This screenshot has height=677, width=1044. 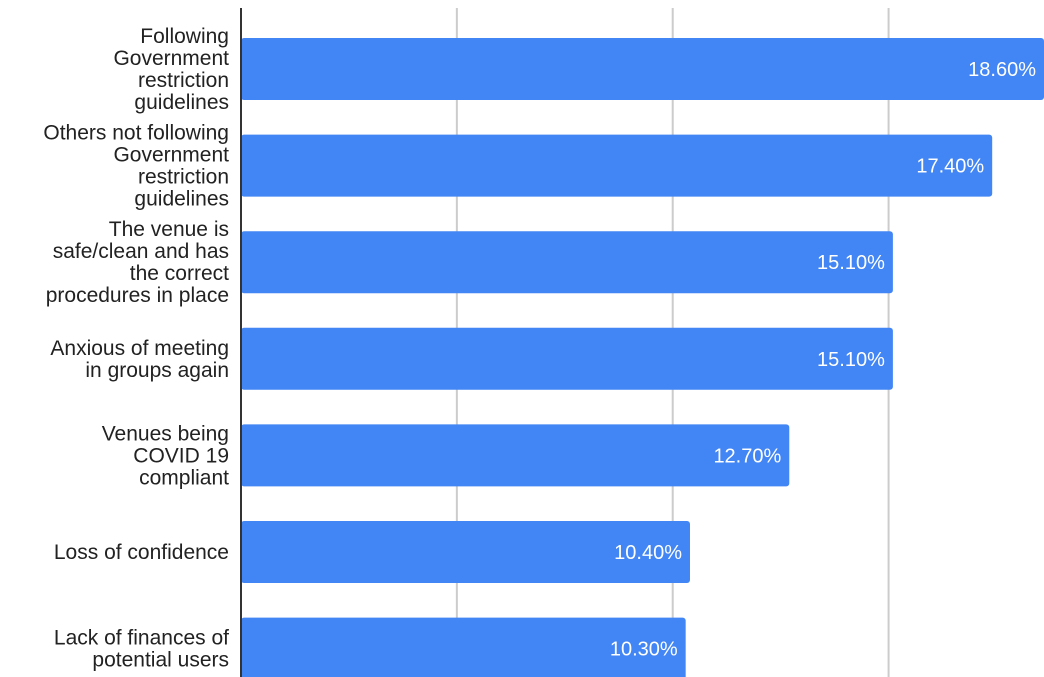 I want to click on category-label: Venues being COVID 19 compliant, so click(x=165, y=455).